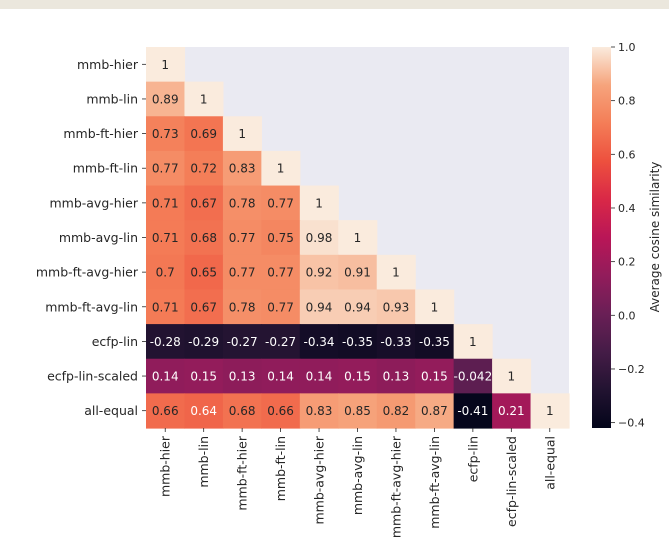 The image size is (669, 537). I want to click on cell-value-label: -0.35, so click(357, 342).